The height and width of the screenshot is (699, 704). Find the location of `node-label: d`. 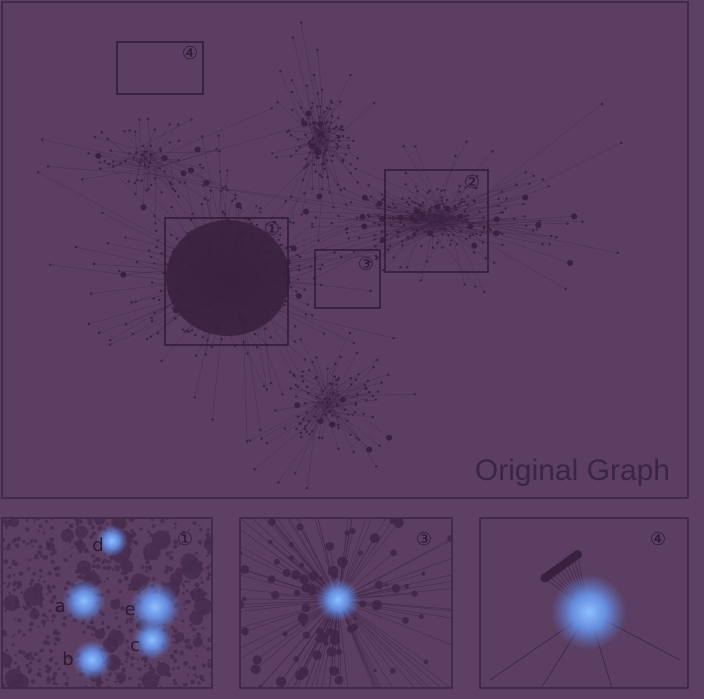

node-label: d is located at coordinates (97, 545).